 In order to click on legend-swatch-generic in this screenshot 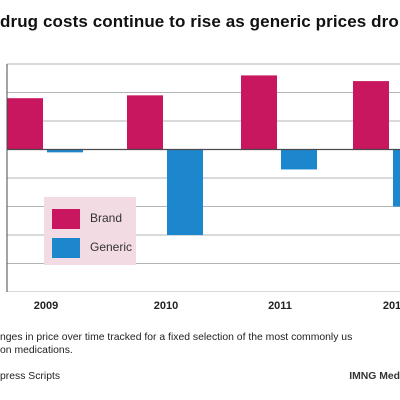, I will do `click(66, 248)`.